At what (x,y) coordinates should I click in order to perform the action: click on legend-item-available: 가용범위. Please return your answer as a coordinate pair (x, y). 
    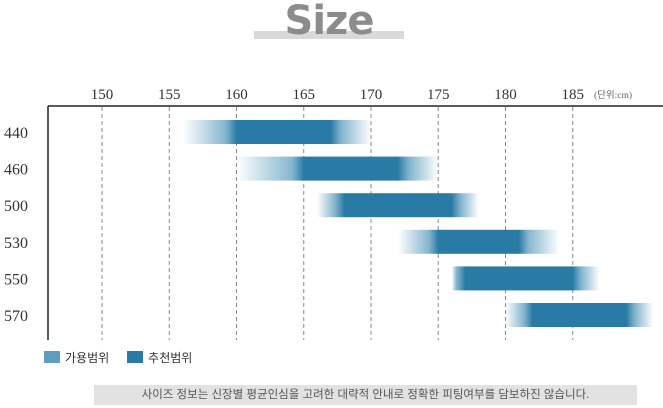
    Looking at the image, I should click on (76, 357).